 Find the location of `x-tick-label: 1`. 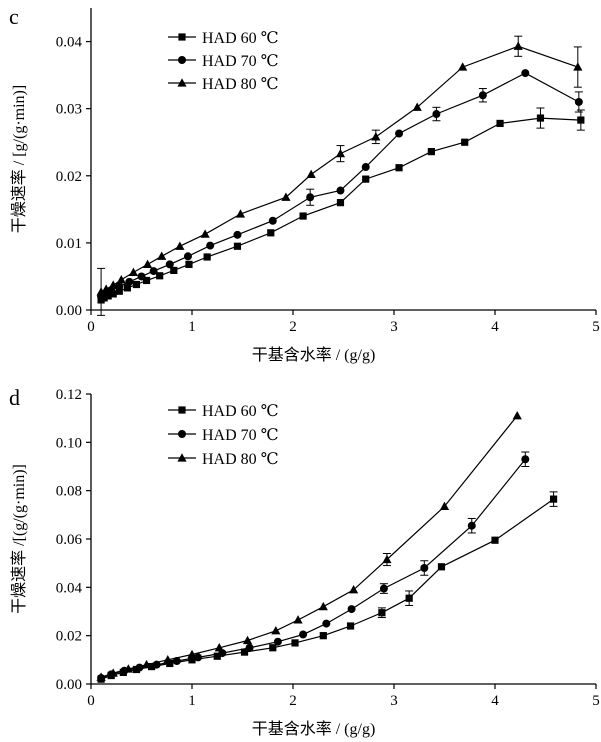

x-tick-label: 1 is located at coordinates (192, 327).